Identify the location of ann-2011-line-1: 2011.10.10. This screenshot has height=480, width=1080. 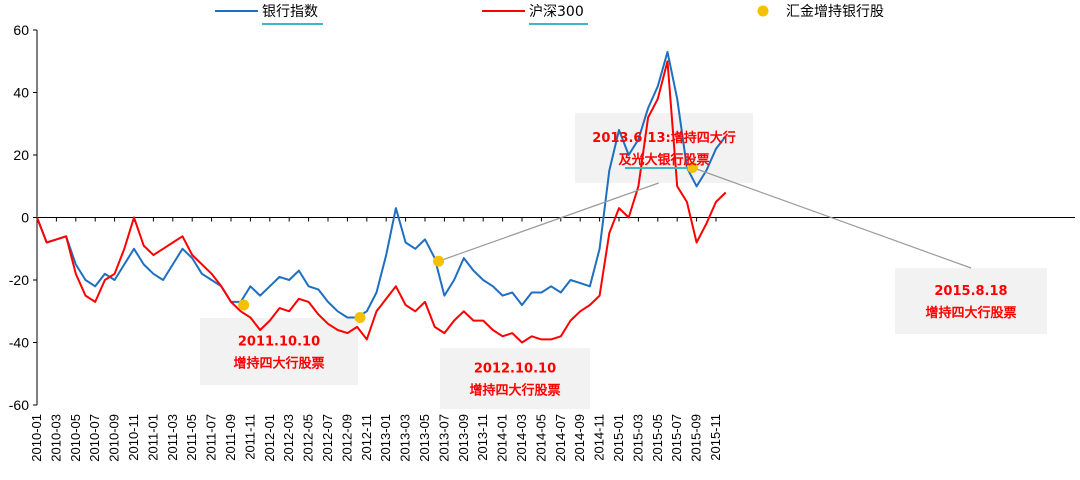
(279, 342).